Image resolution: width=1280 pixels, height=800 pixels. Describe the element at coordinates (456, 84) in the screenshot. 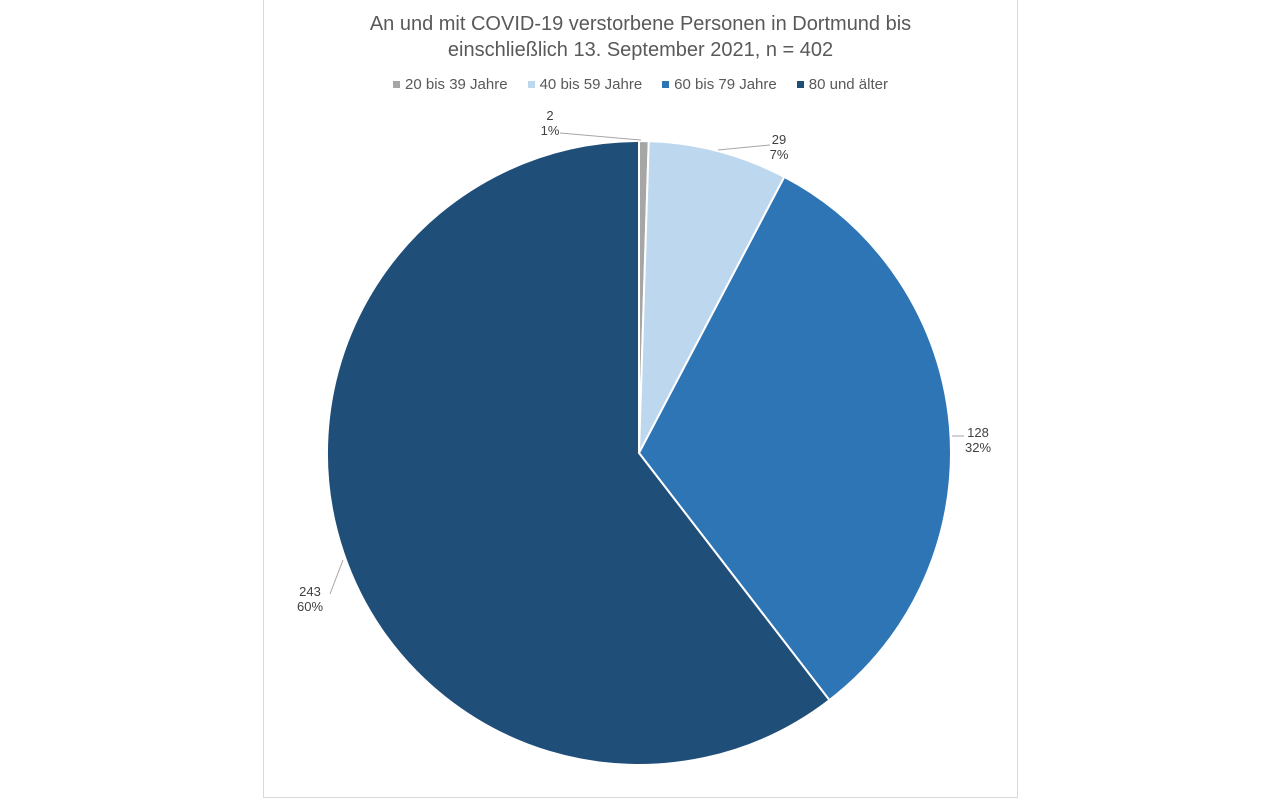

I see `legend-label-20-39: 20 bis 39 Jahre` at that location.